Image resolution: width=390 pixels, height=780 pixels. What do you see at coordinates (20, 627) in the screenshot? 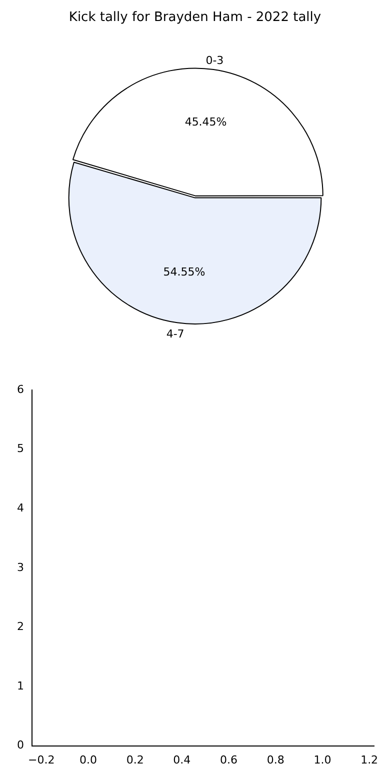
I see `y-tick-label: 2` at bounding box center [20, 627].